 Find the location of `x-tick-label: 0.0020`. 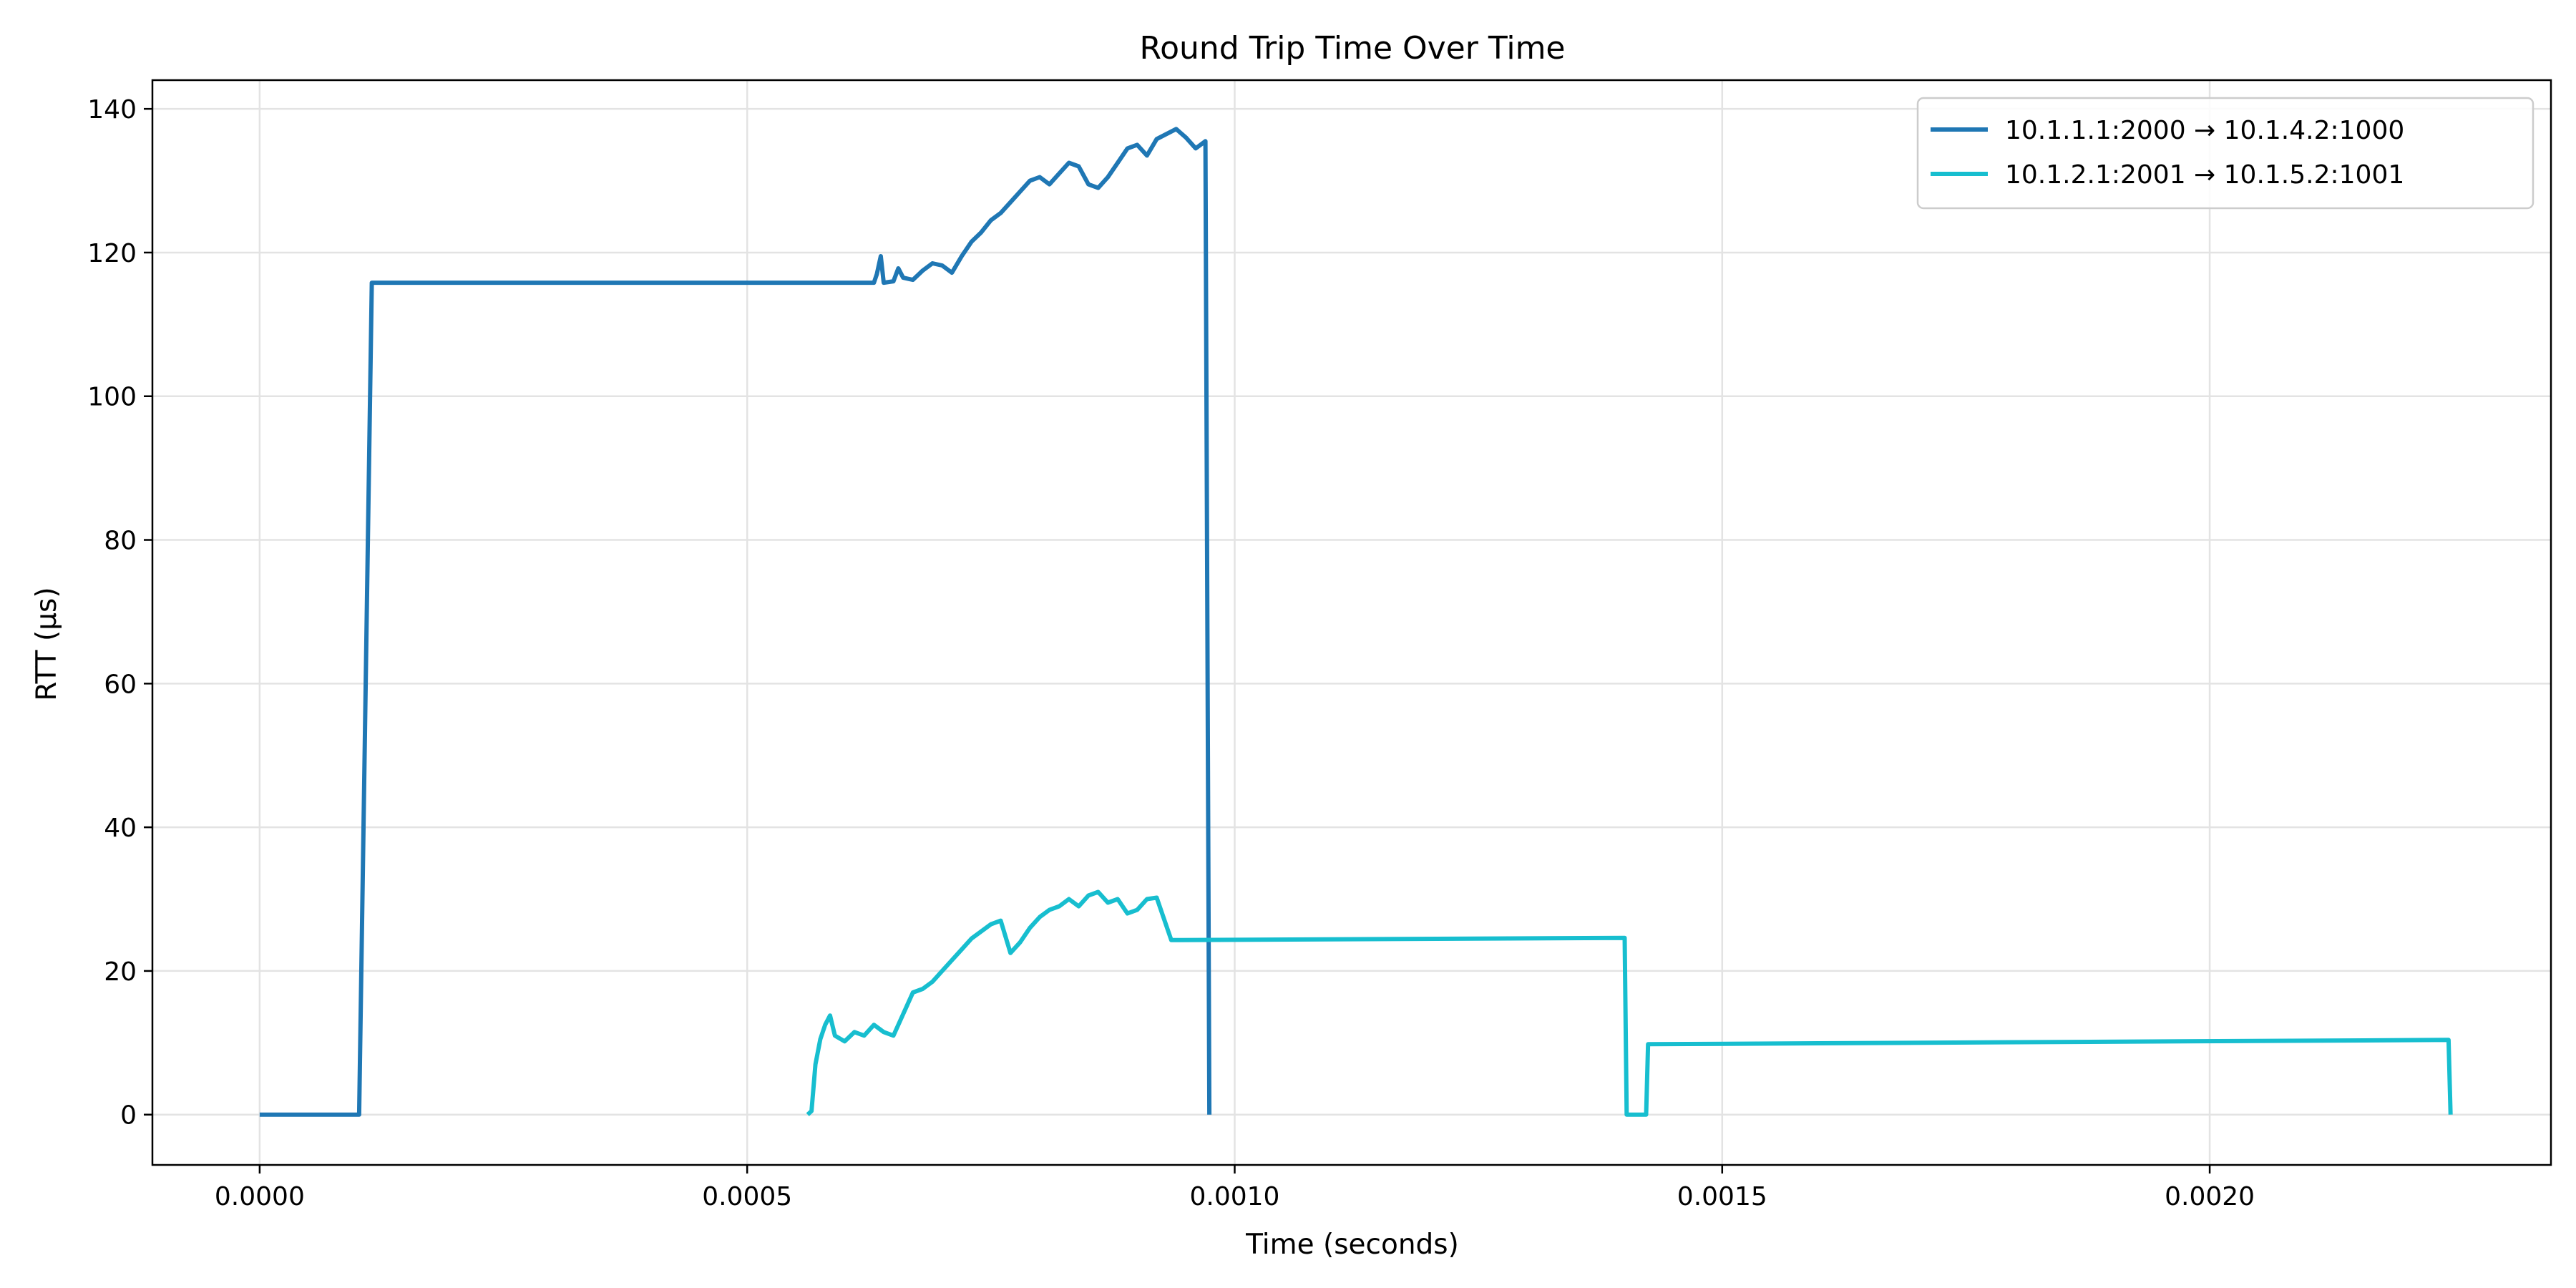

x-tick-label: 0.0020 is located at coordinates (2210, 1196).